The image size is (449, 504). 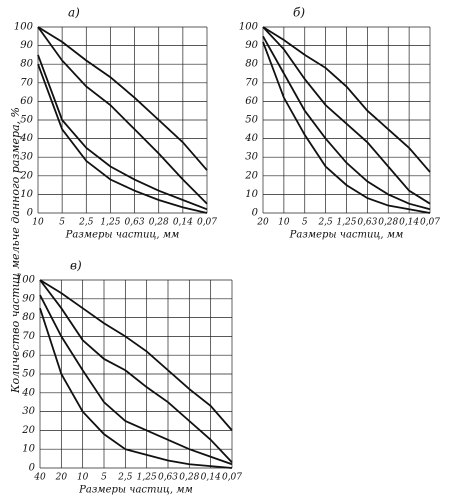 I want to click on panel-label: б), so click(x=299, y=13).